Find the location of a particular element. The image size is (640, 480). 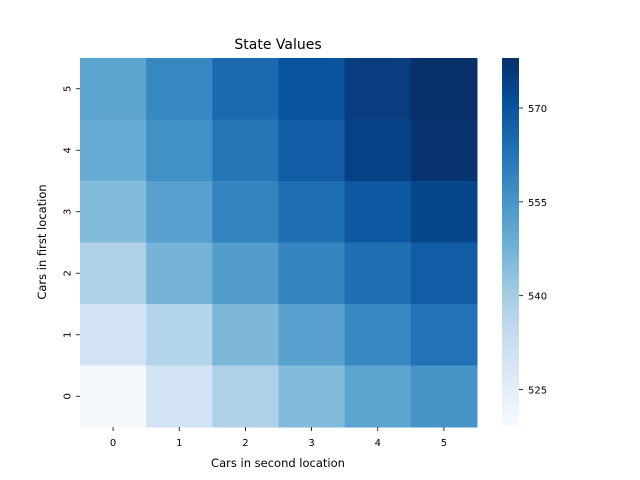

y-axis-ticks: 5 4 3 2 1 0 is located at coordinates (71, 242).